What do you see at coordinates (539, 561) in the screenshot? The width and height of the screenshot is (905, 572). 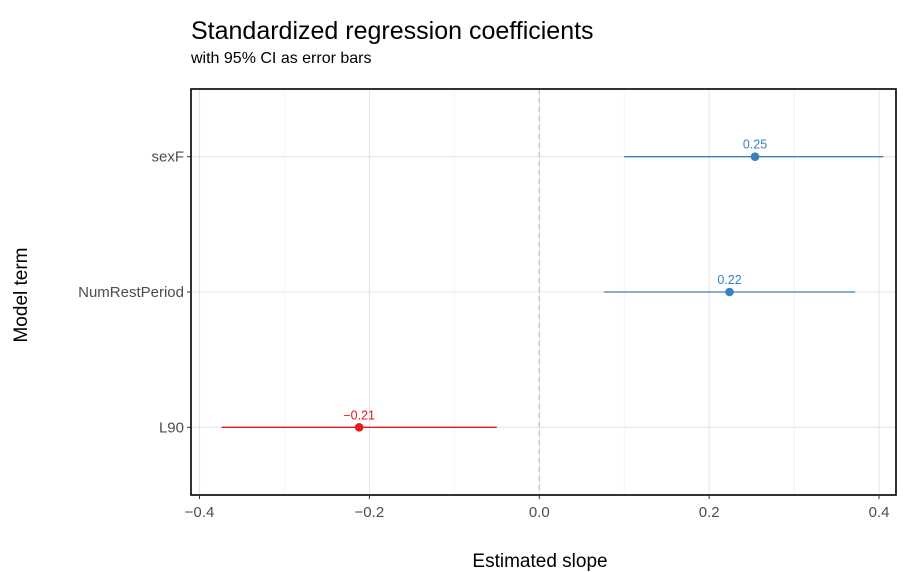 I see `x-axis-title: Estimated slope` at bounding box center [539, 561].